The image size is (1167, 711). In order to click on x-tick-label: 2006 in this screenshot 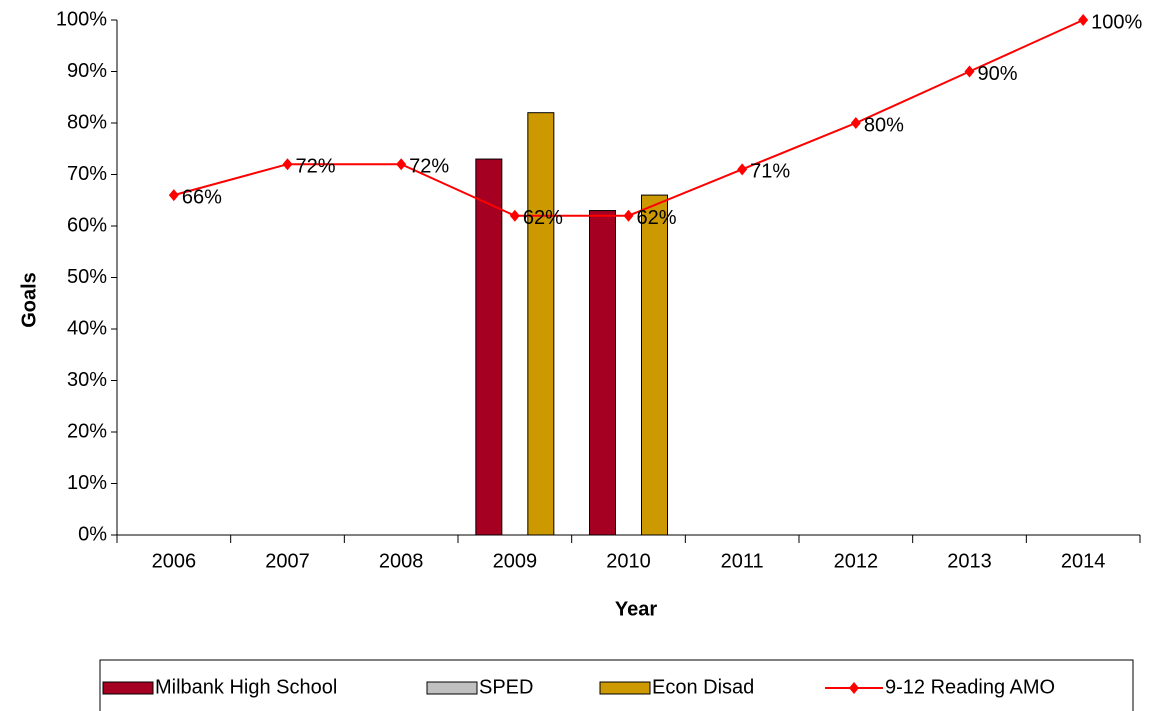, I will do `click(174, 561)`.